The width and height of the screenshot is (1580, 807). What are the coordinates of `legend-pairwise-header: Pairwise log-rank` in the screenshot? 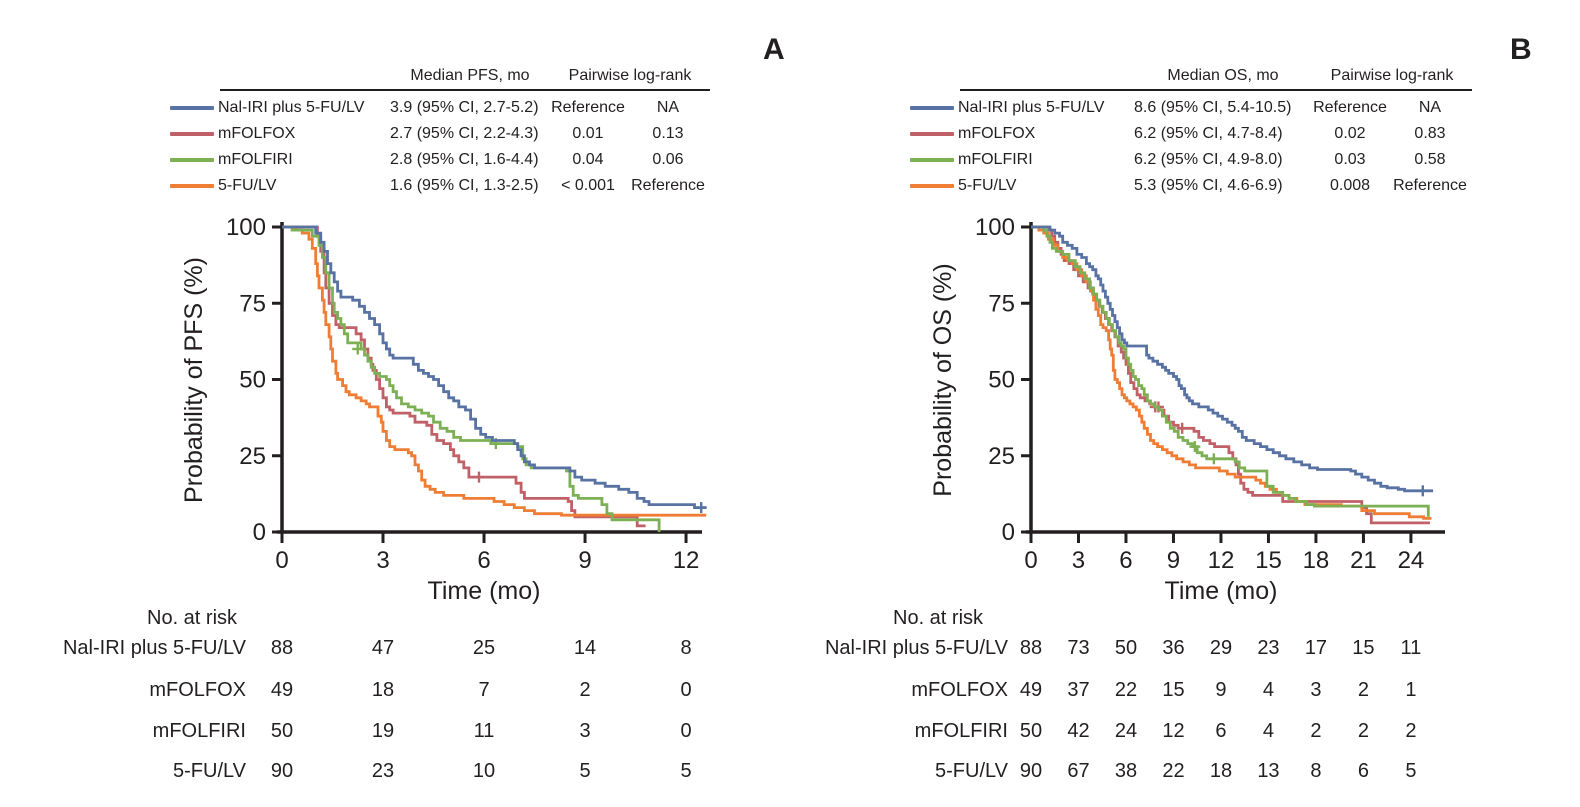 It's located at (630, 75).